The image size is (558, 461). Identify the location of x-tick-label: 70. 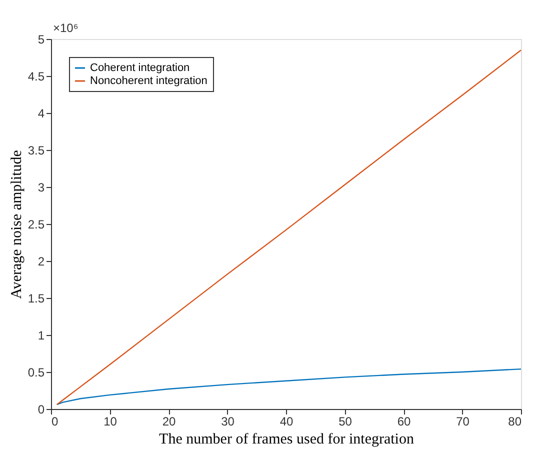
(463, 421).